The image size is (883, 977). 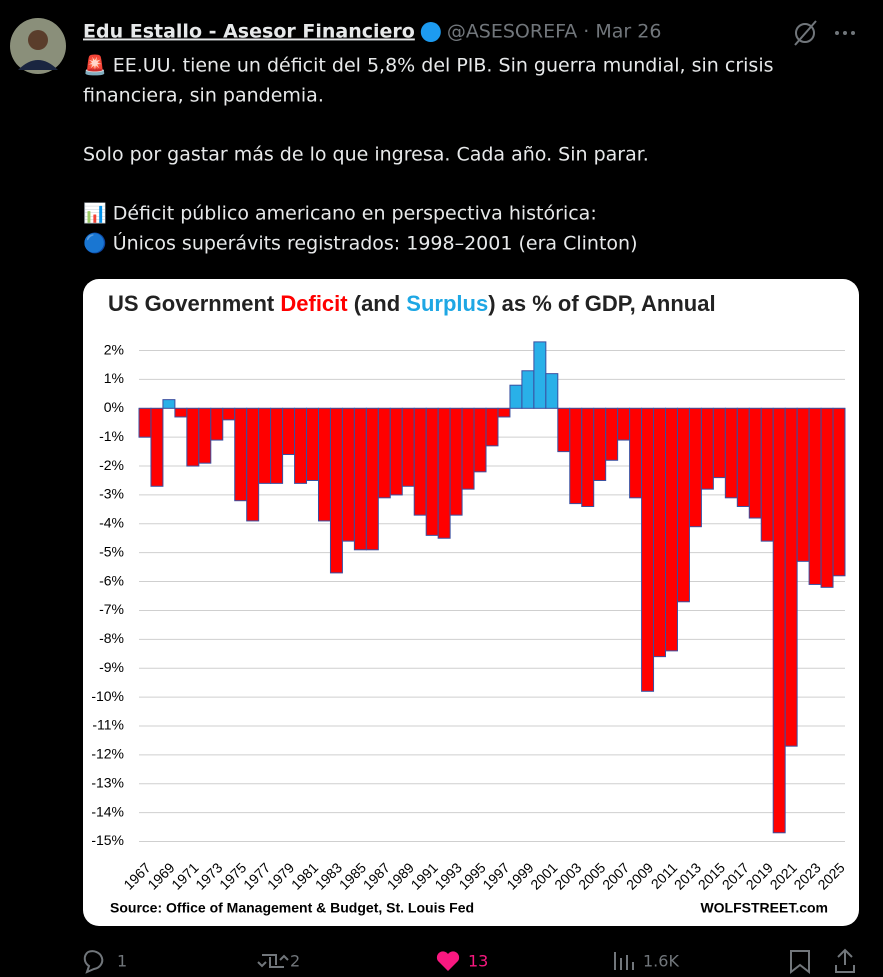 What do you see at coordinates (805, 33) in the screenshot?
I see `grok-icon` at bounding box center [805, 33].